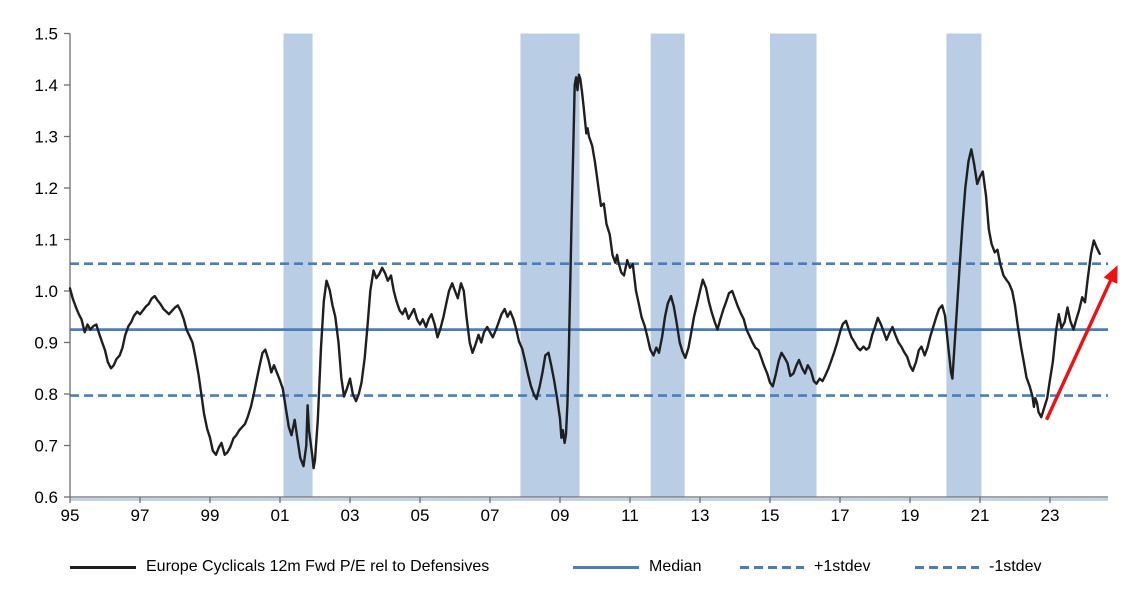 The image size is (1140, 612). Describe the element at coordinates (46, 137) in the screenshot. I see `y-tick-label: 1.3` at that location.